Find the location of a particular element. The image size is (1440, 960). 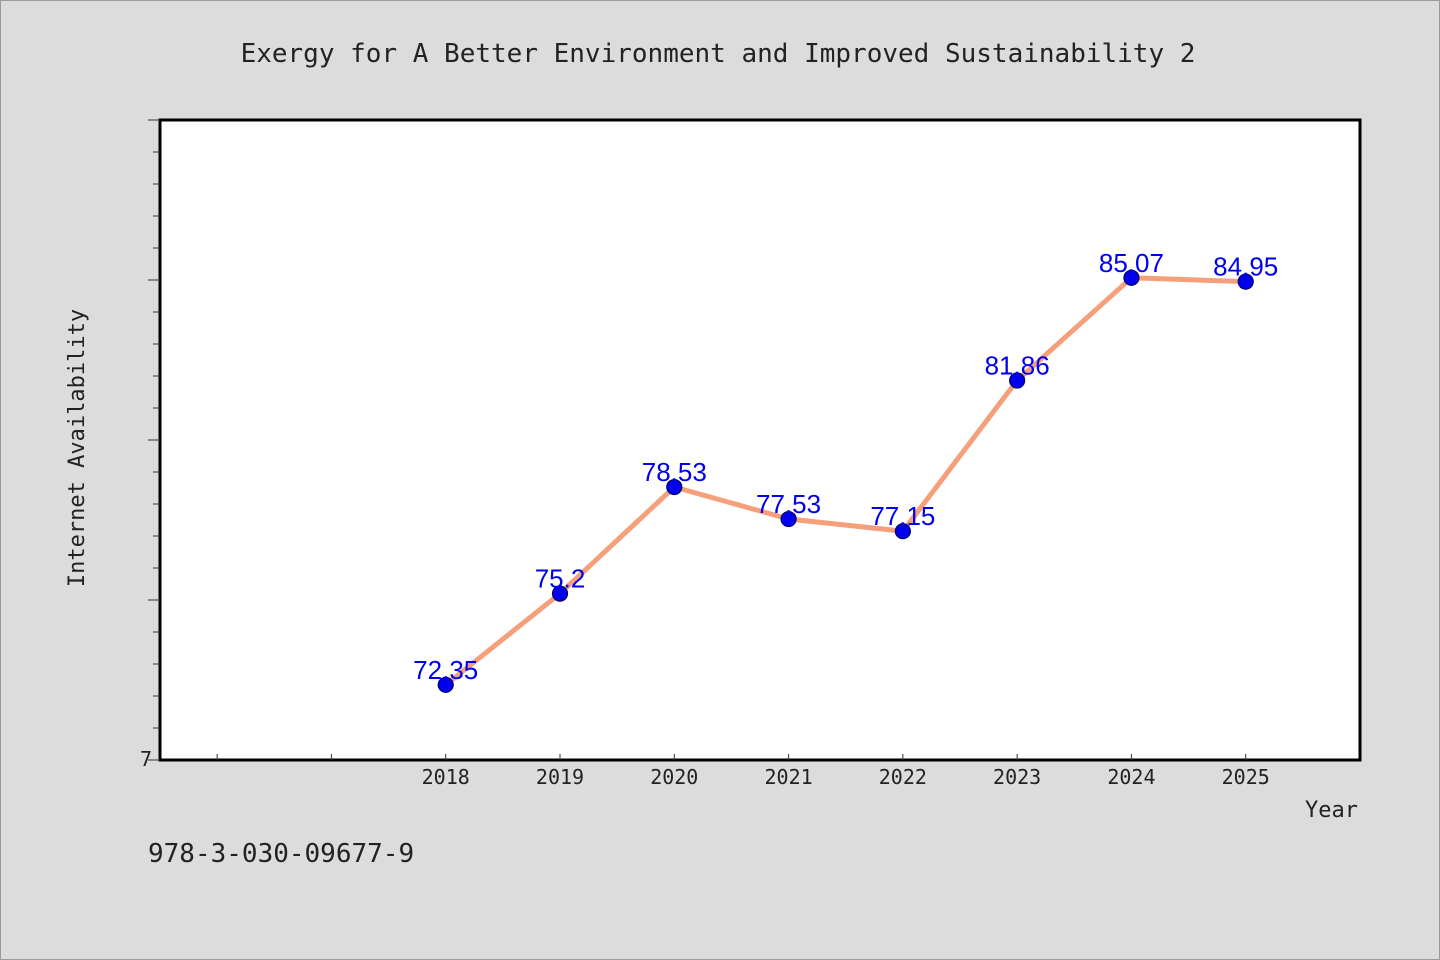

data-label: 77.15 is located at coordinates (902, 516).